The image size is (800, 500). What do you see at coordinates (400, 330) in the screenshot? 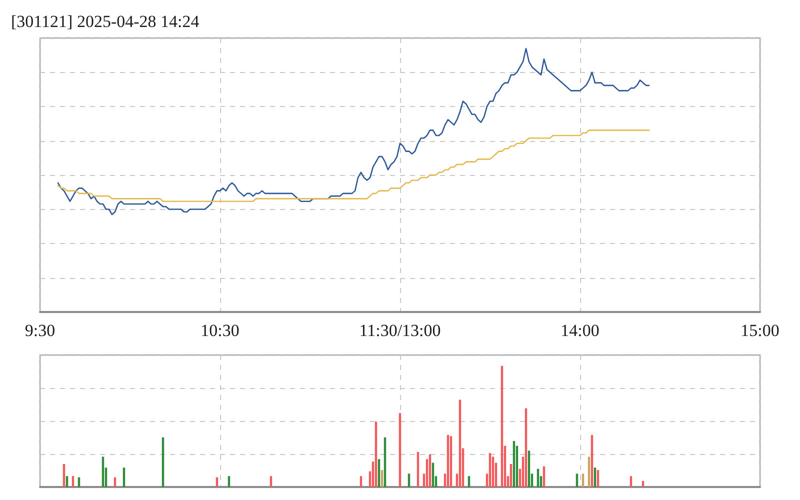
I see `x-tick-label: 11:30/13:00` at bounding box center [400, 330].